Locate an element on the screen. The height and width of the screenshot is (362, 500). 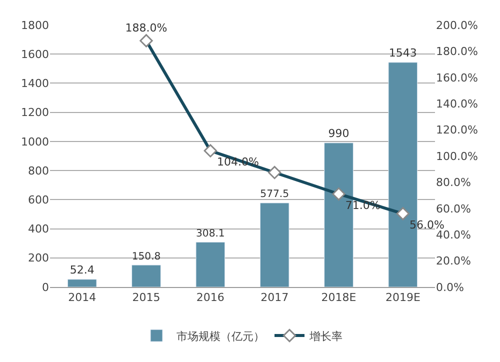
y2-tick-label: 20.0% is located at coordinates (453, 261).